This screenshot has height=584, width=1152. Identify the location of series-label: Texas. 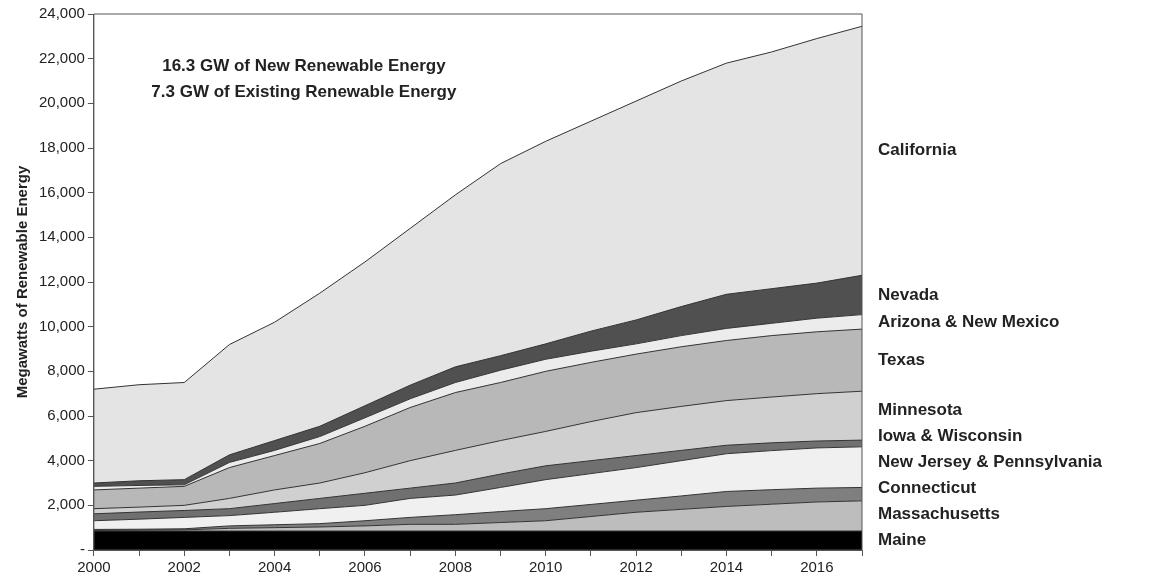
(901, 359).